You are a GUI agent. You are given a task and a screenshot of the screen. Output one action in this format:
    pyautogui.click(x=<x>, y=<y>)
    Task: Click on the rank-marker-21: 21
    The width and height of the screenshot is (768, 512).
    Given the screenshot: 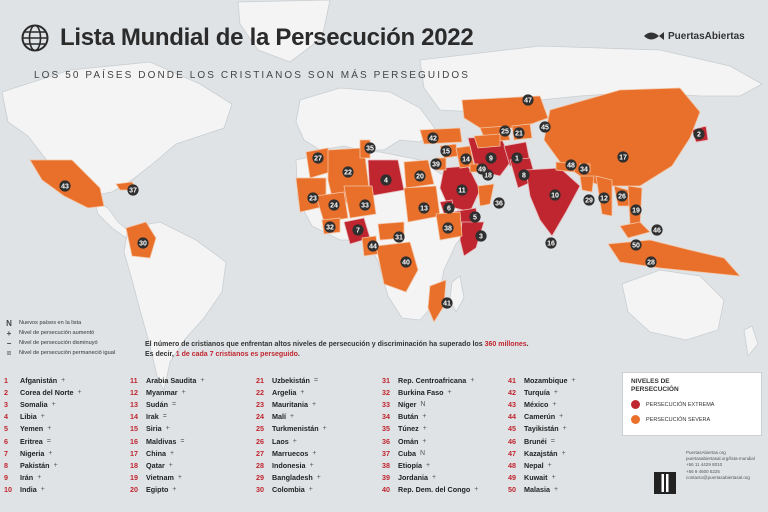 What is the action you would take?
    pyautogui.click(x=519, y=133)
    